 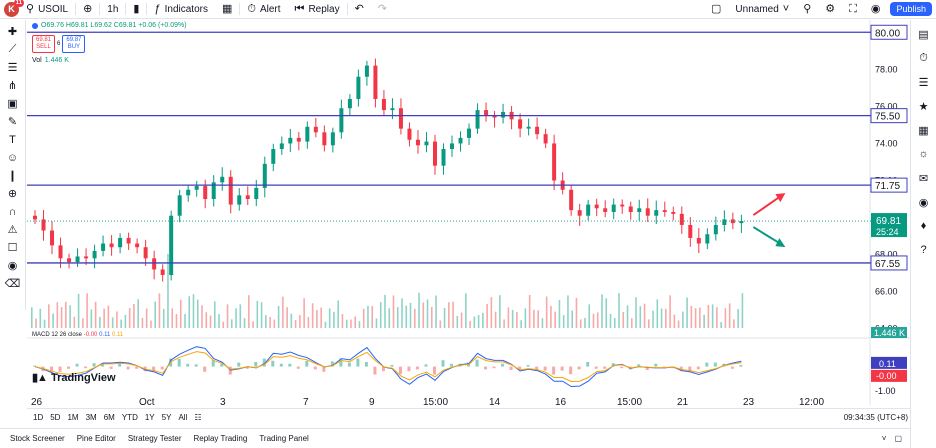 What do you see at coordinates (923, 178) in the screenshot?
I see `chat-icon: ✉` at bounding box center [923, 178].